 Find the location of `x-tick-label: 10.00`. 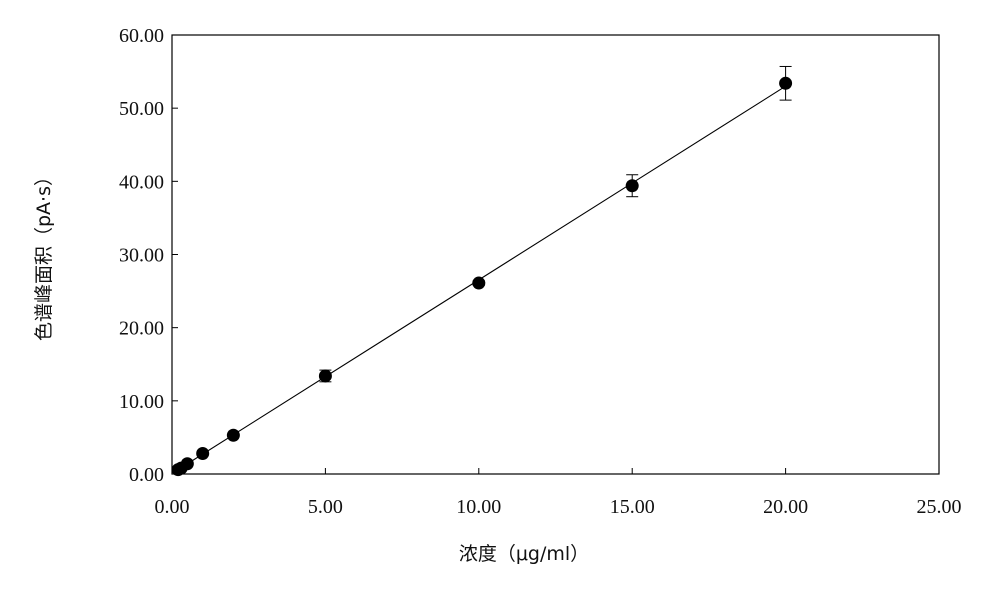

x-tick-label: 10.00 is located at coordinates (478, 507).